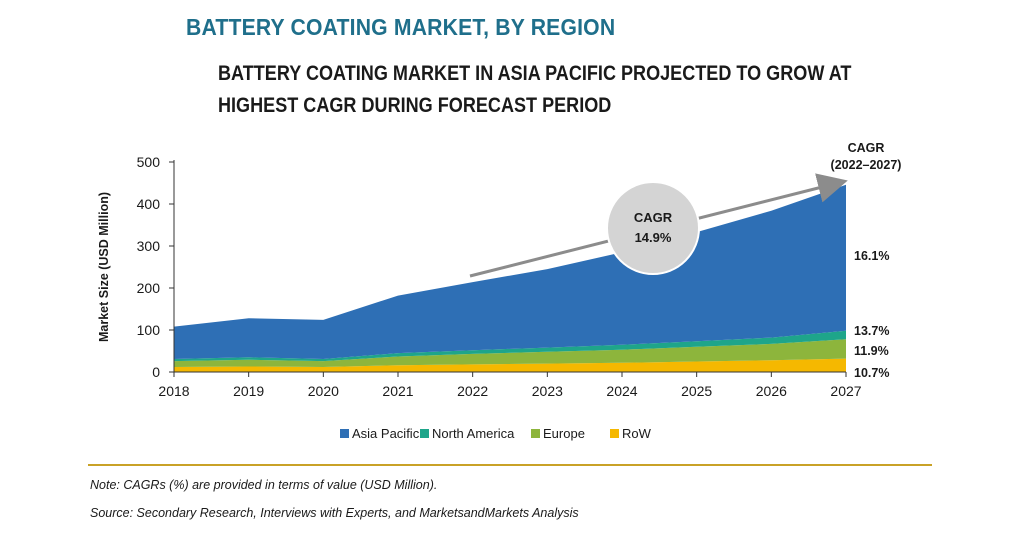  What do you see at coordinates (653, 217) in the screenshot?
I see `cagr-bubble-label: CAGR` at bounding box center [653, 217].